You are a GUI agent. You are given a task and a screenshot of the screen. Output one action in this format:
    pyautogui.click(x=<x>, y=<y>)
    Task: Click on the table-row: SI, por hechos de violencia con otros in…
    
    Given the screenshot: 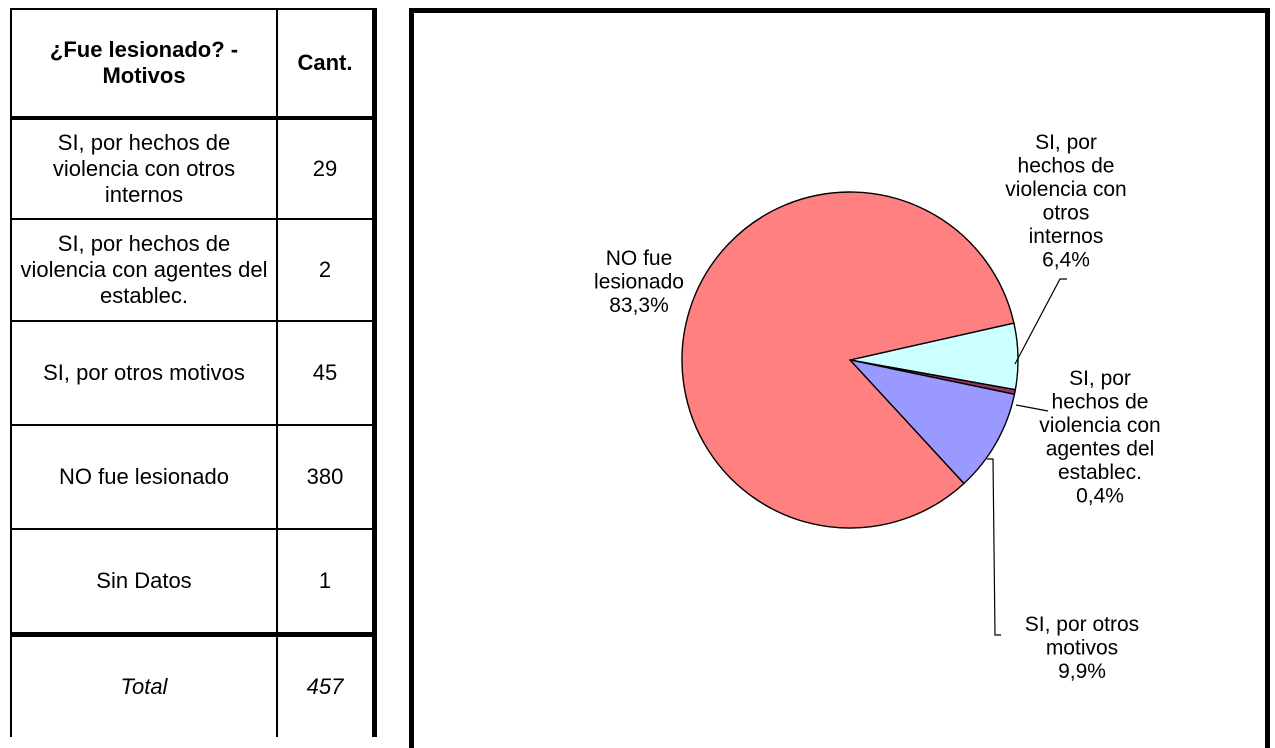 What is the action you would take?
    pyautogui.click(x=193, y=168)
    